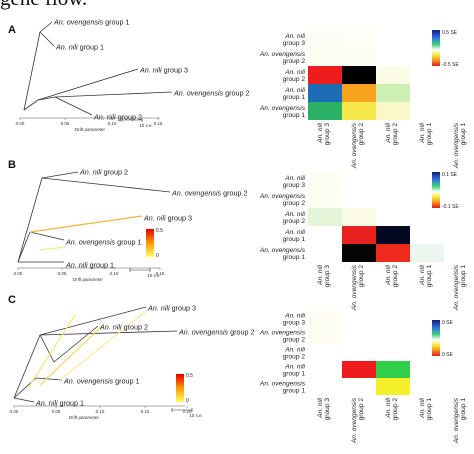 The height and width of the screenshot is (454, 474). Describe the element at coordinates (460, 287) in the screenshot. I see `heatmap-column-label: An. ovengensisgroup 1` at that location.